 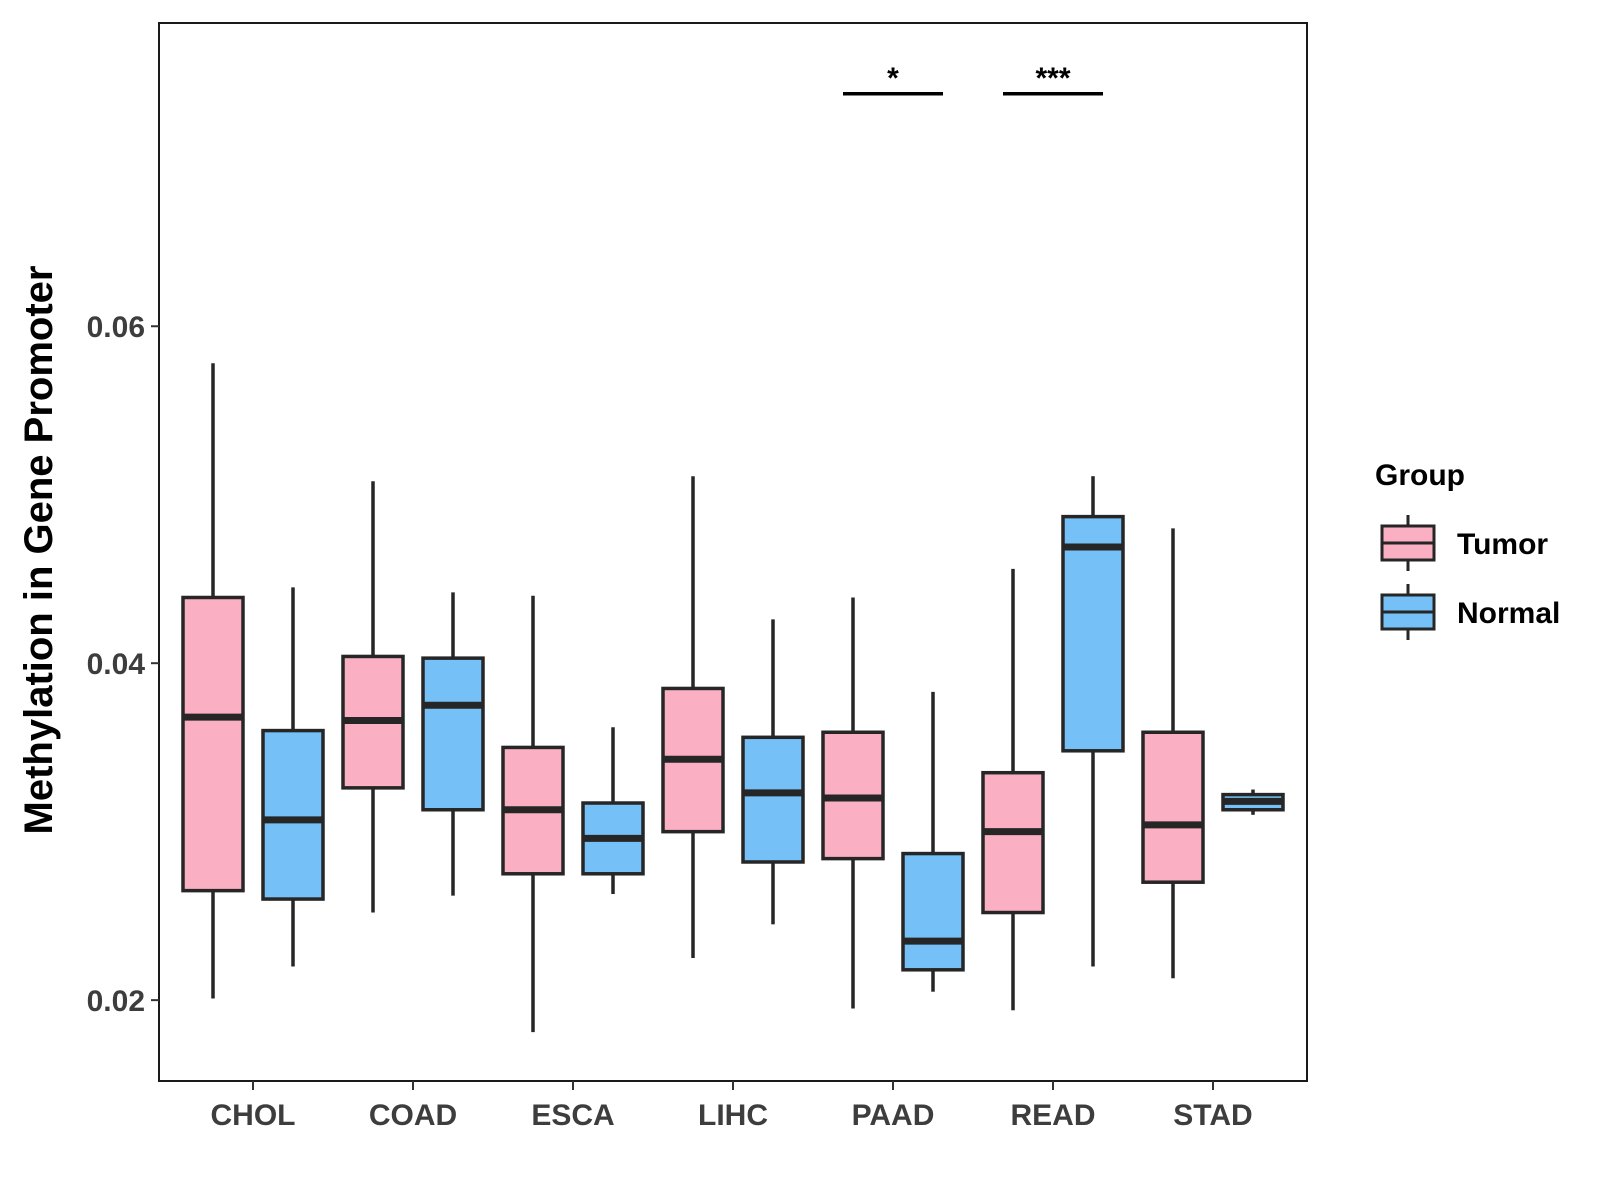 I want to click on legend-label: Tumor, so click(x=1502, y=544).